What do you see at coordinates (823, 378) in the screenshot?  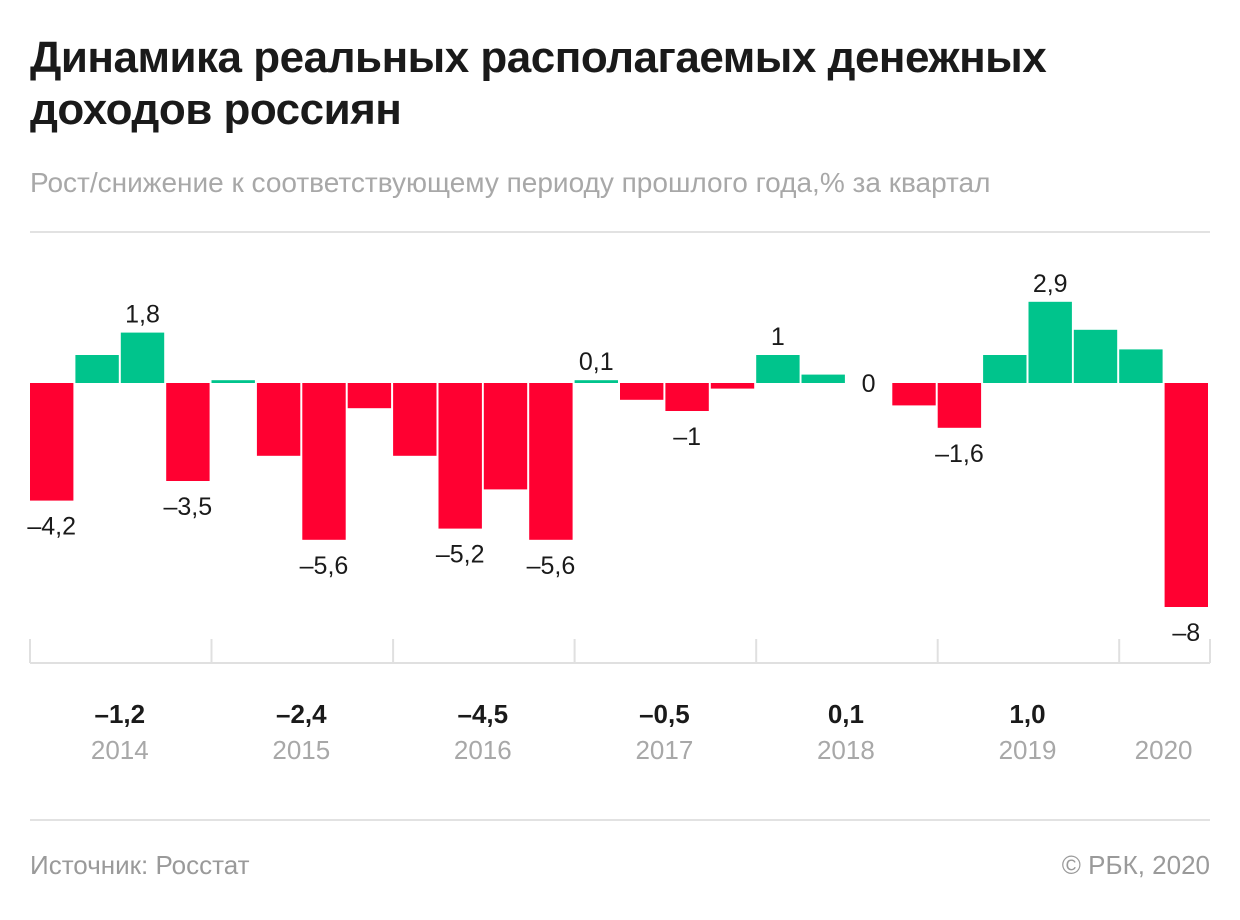 I see `bar-q18` at bounding box center [823, 378].